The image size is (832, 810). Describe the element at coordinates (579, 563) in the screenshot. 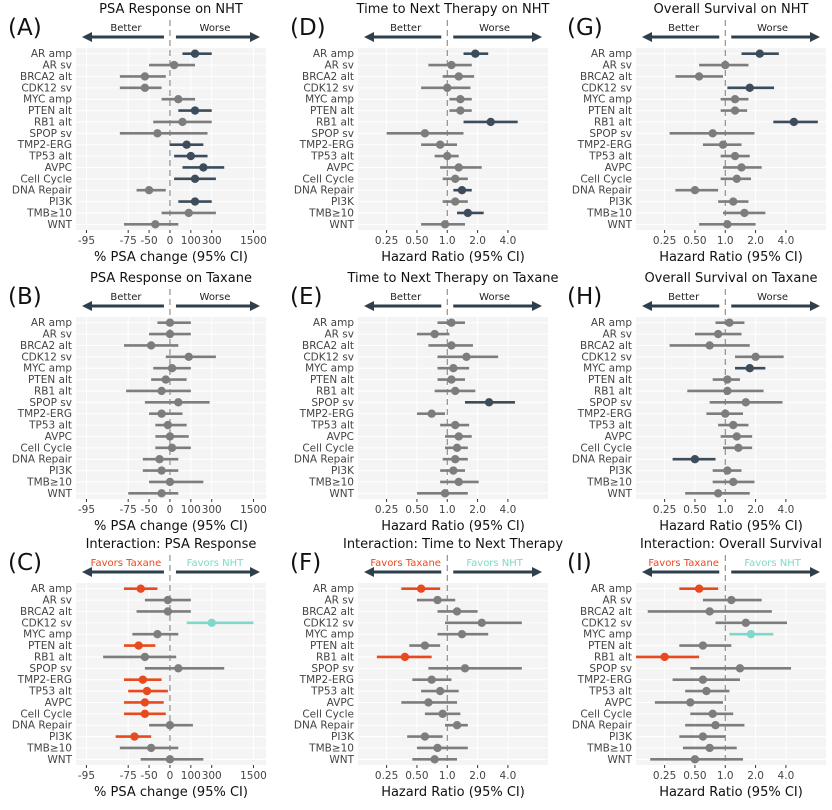

I see `panel-label: (I)` at that location.